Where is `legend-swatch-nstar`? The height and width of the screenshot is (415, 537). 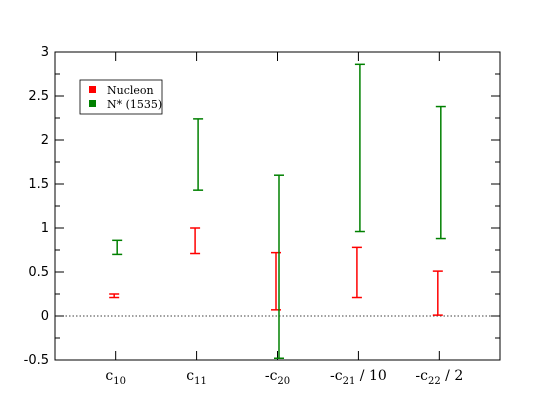 legend-swatch-nstar is located at coordinates (92, 103).